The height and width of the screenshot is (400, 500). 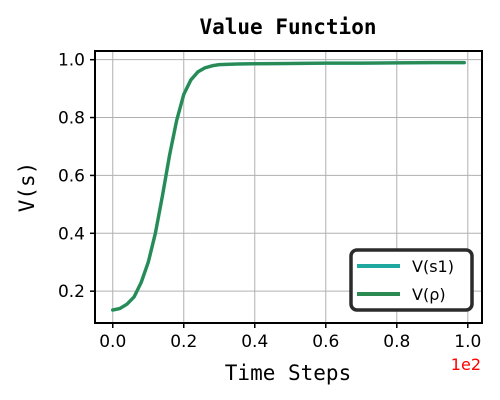 What do you see at coordinates (288, 373) in the screenshot?
I see `x-axis-label: Time Steps` at bounding box center [288, 373].